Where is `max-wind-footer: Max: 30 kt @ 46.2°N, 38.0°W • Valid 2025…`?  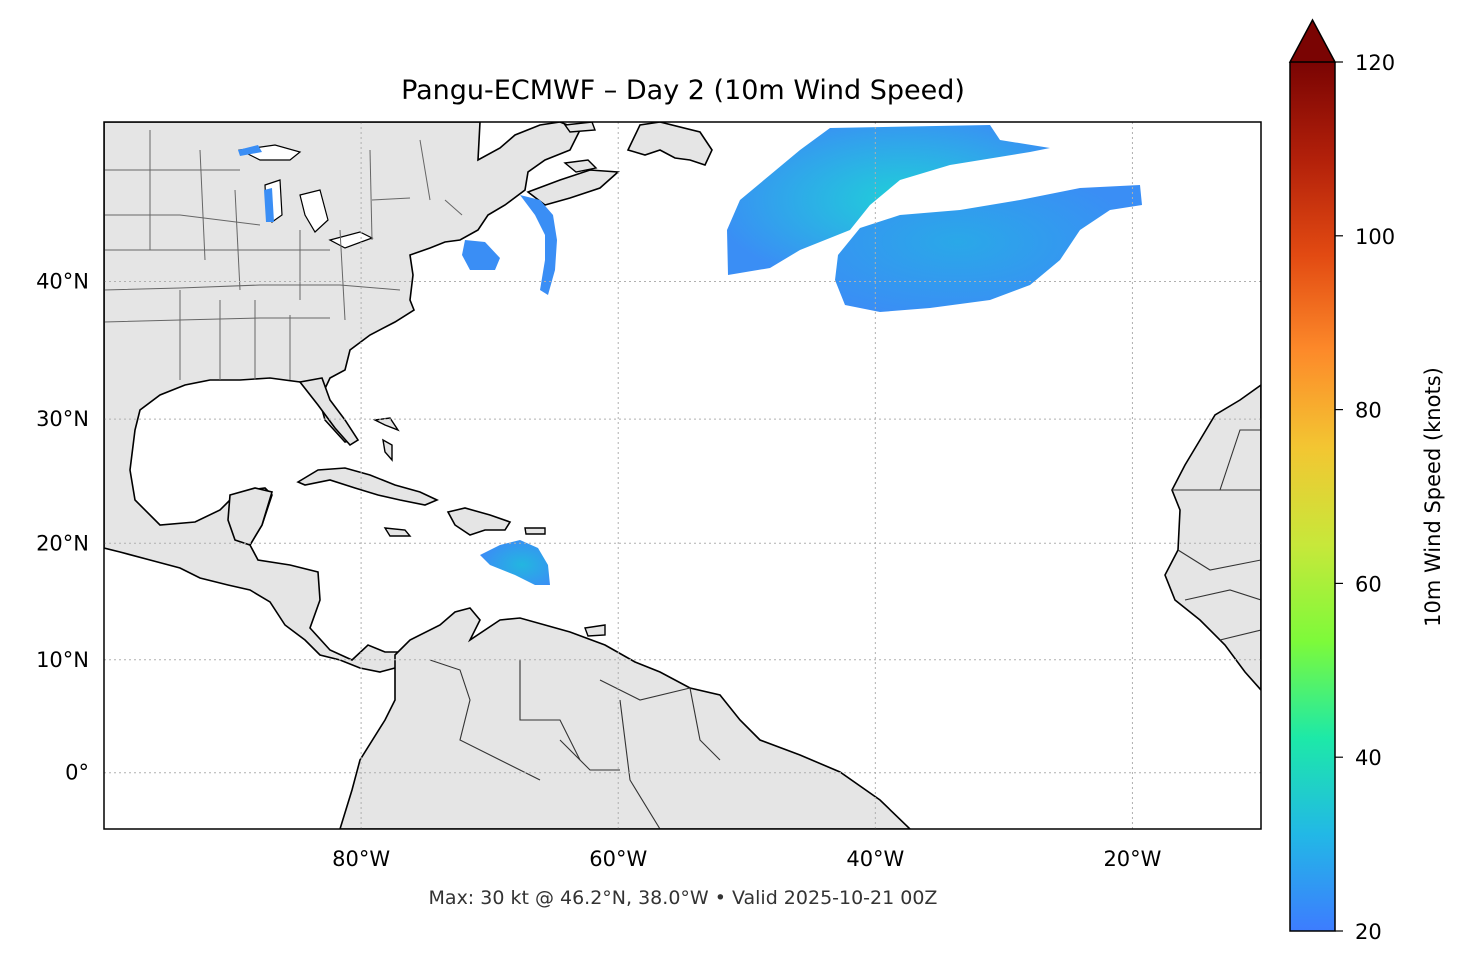
max-wind-footer: Max: 30 kt @ 46.2°N, 38.0°W • Valid 2025… is located at coordinates (683, 898).